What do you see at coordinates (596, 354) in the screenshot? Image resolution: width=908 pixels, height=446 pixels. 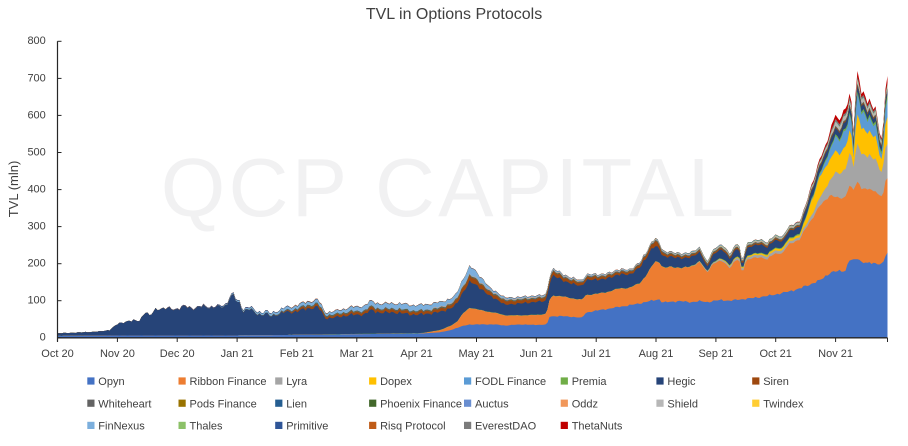 I see `svg-text: Jul 21` at bounding box center [596, 354].